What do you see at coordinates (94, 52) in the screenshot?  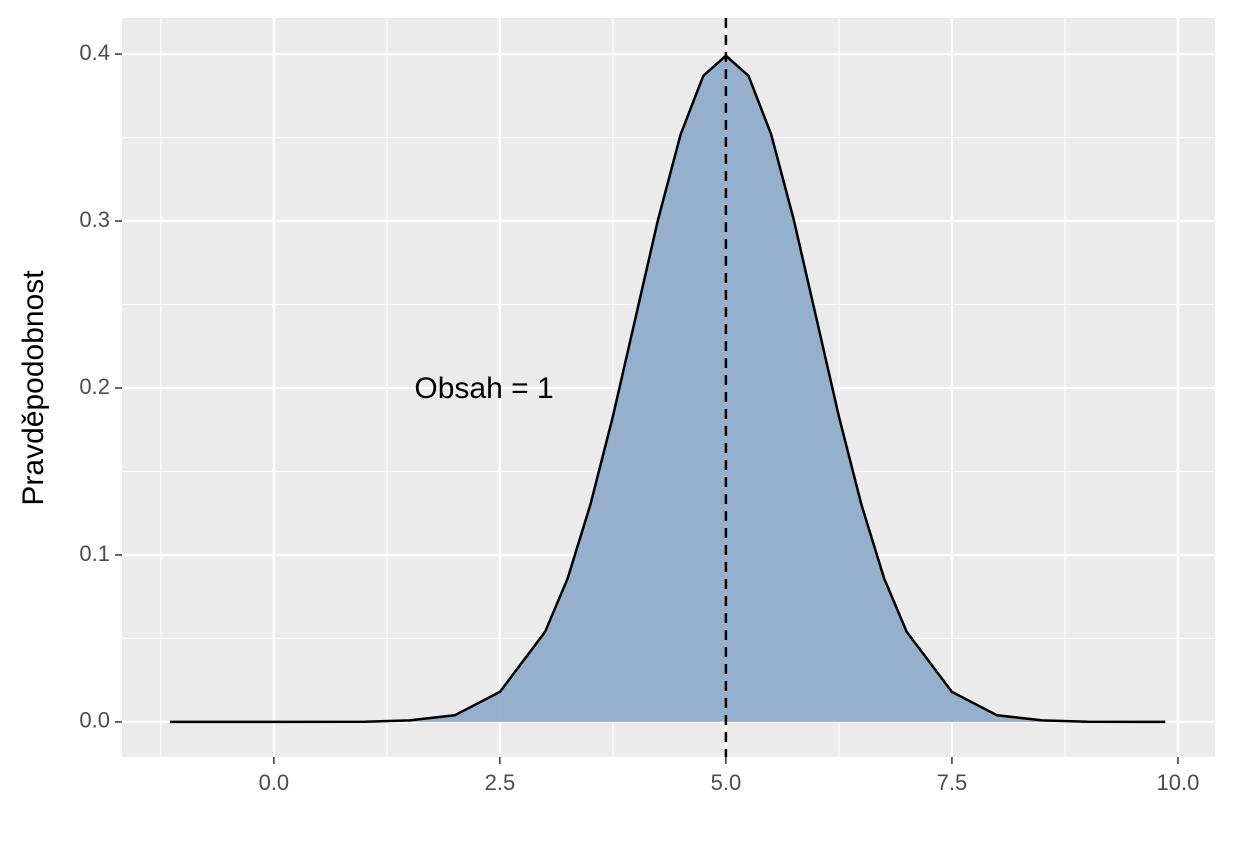 I see `y-tick-label: 0.4` at bounding box center [94, 52].